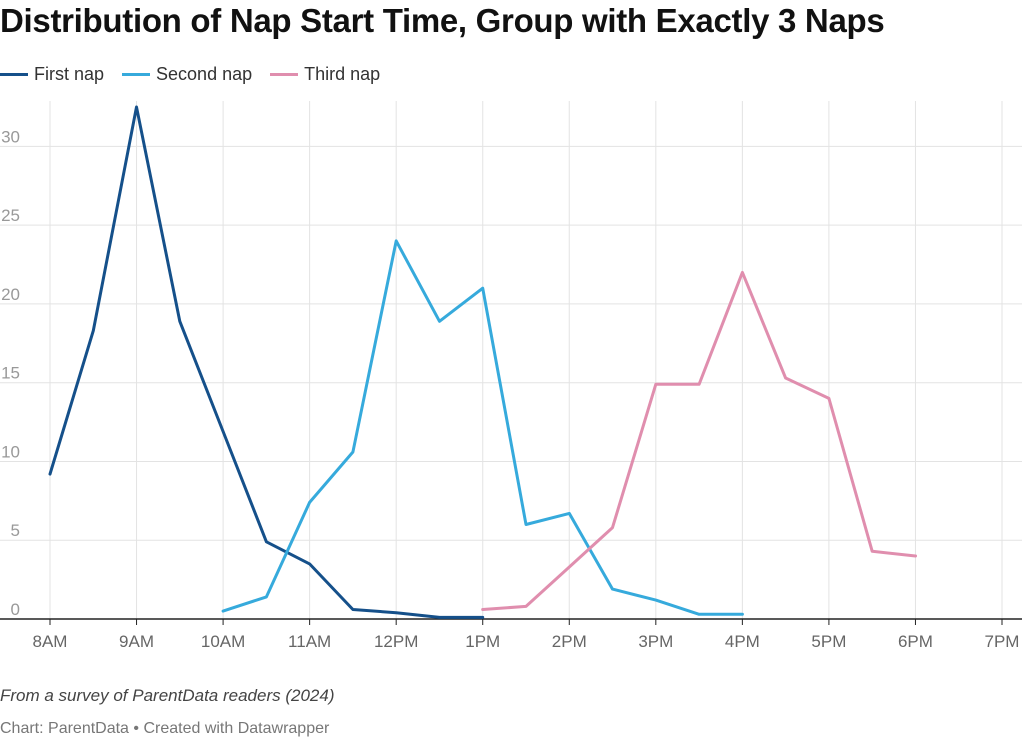 The height and width of the screenshot is (742, 1024). Describe the element at coordinates (14, 74) in the screenshot. I see `legend-swatch-first-nap` at that location.